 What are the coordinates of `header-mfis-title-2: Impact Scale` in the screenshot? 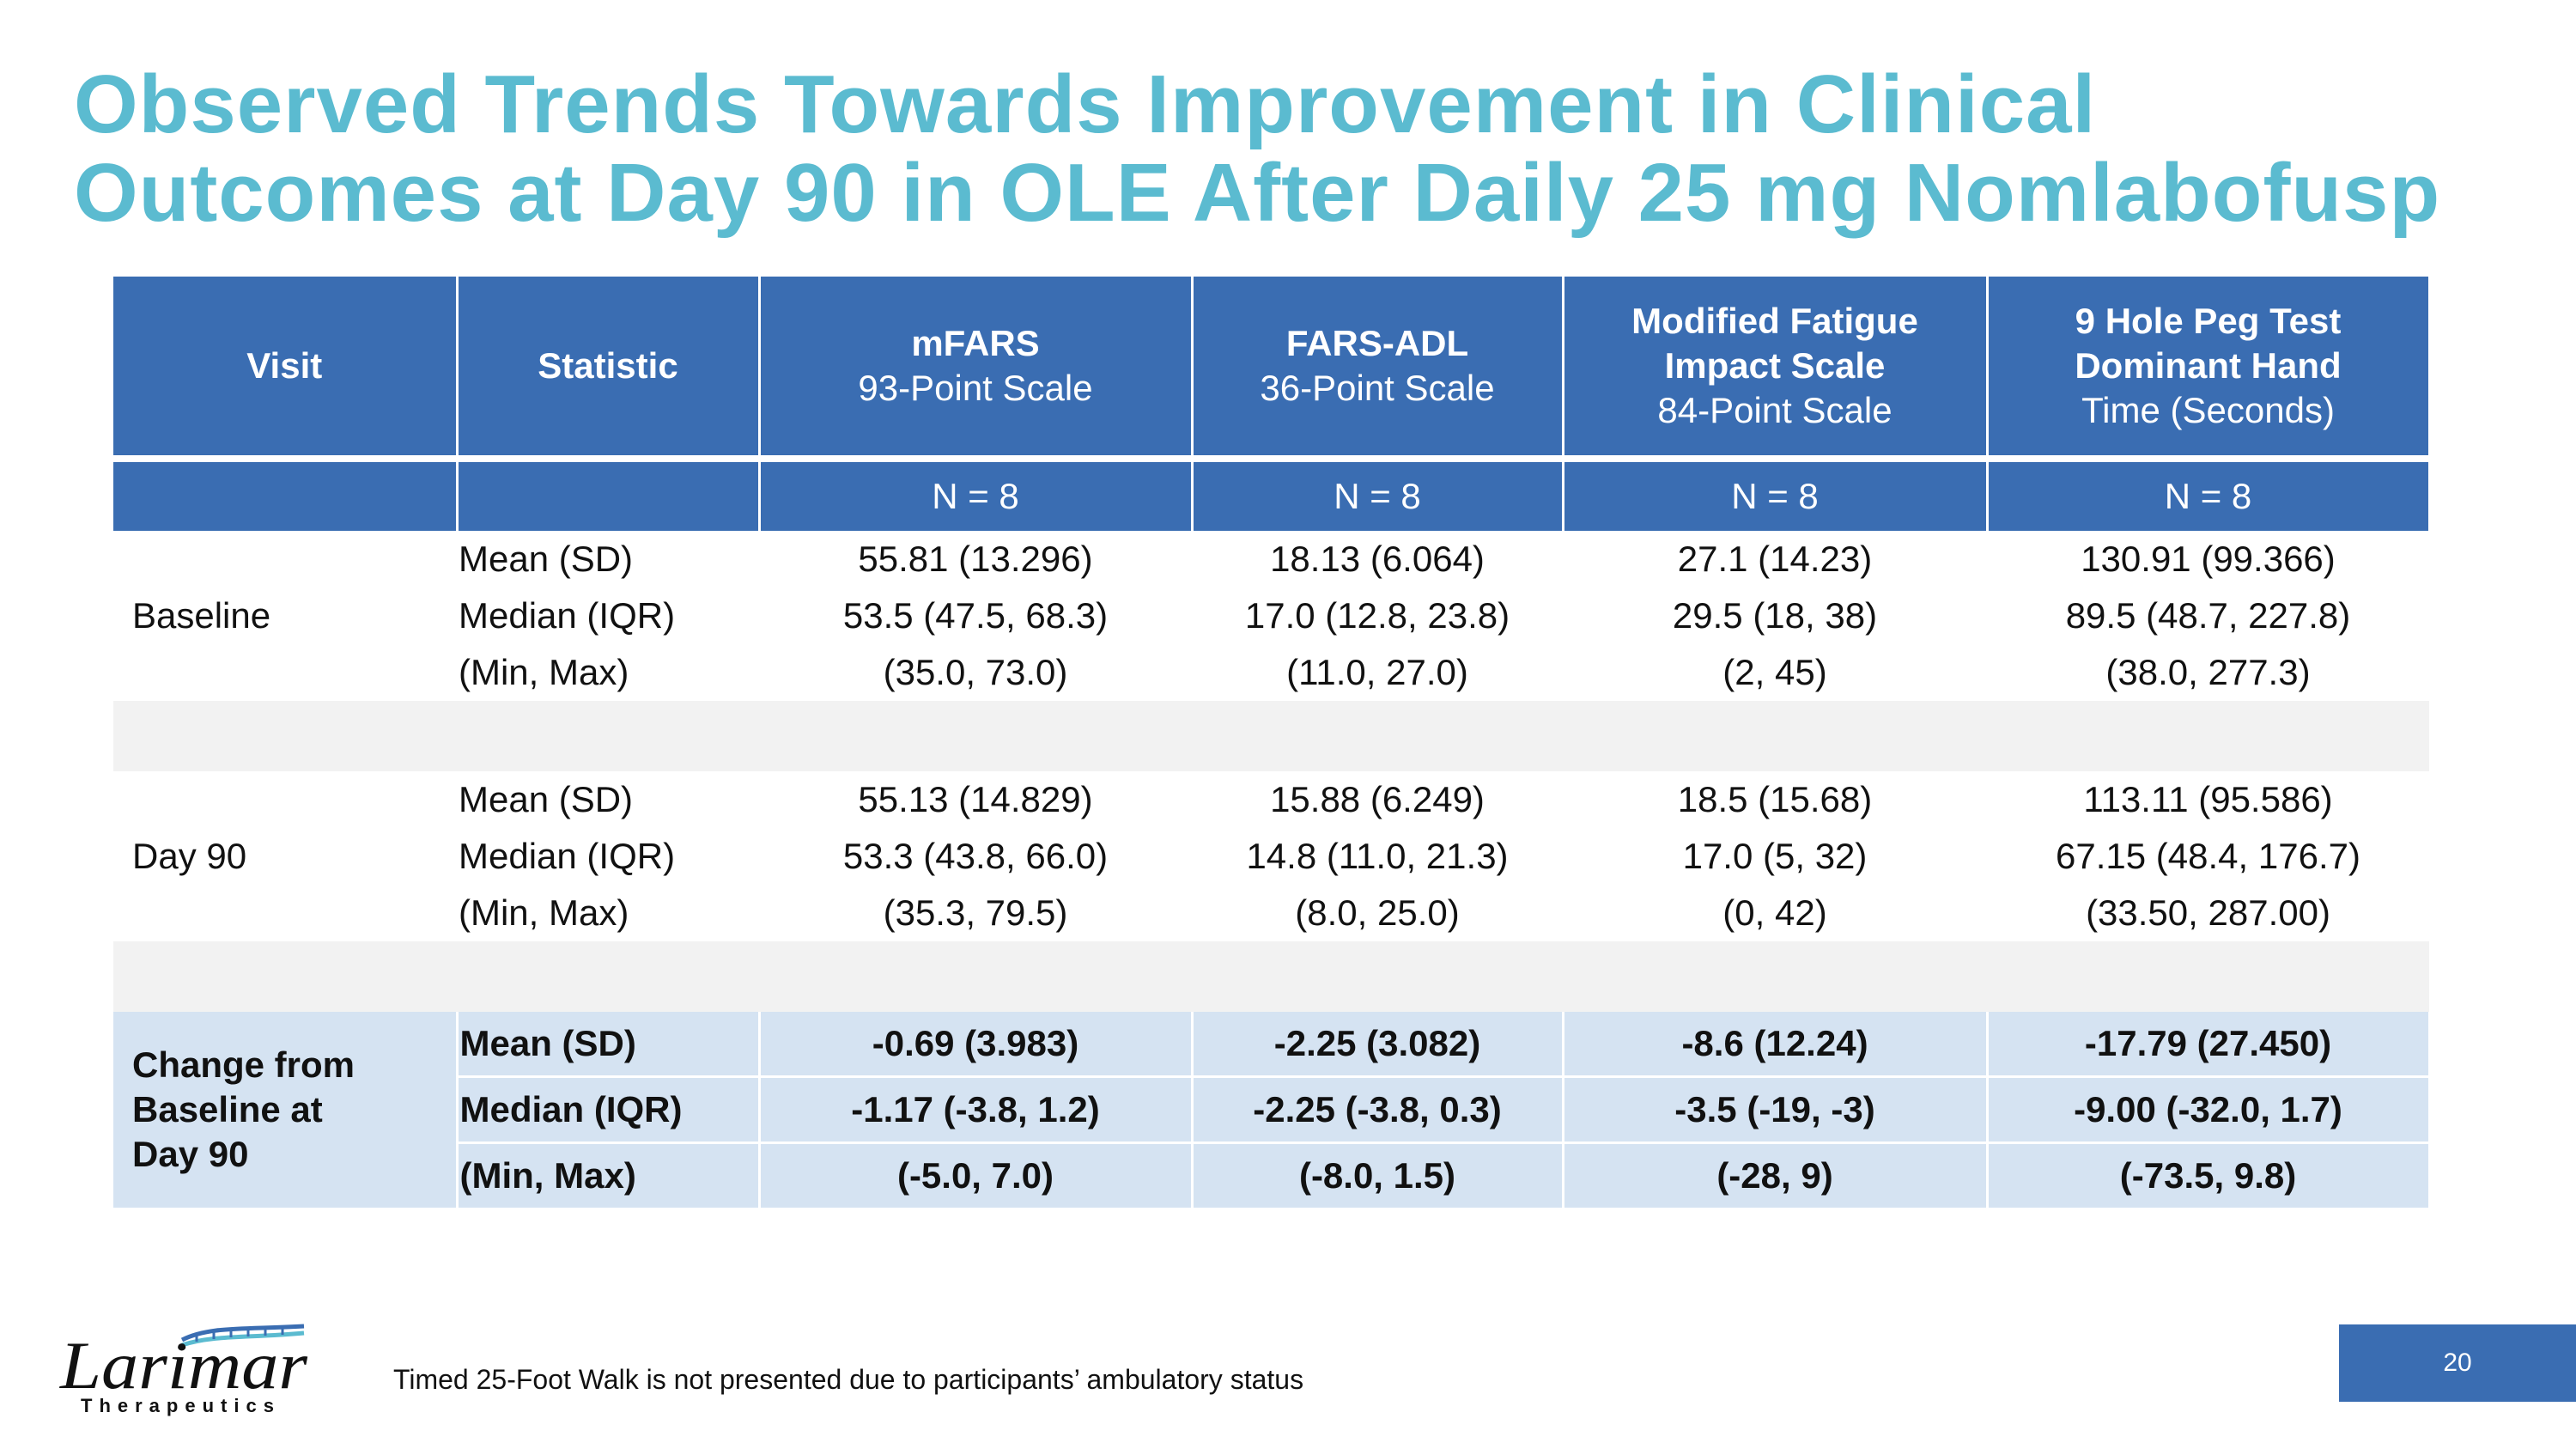 It's located at (1775, 365).